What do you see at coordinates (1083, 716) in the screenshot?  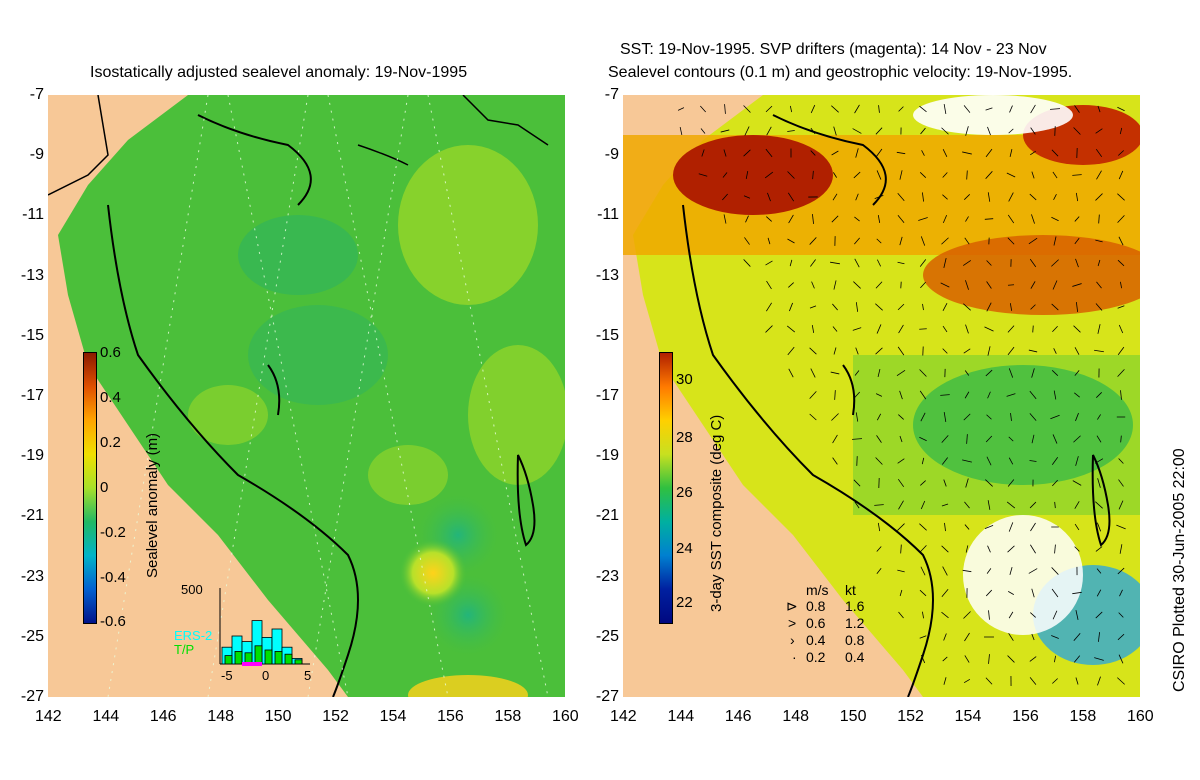 I see `lon-tick-label: 158` at bounding box center [1083, 716].